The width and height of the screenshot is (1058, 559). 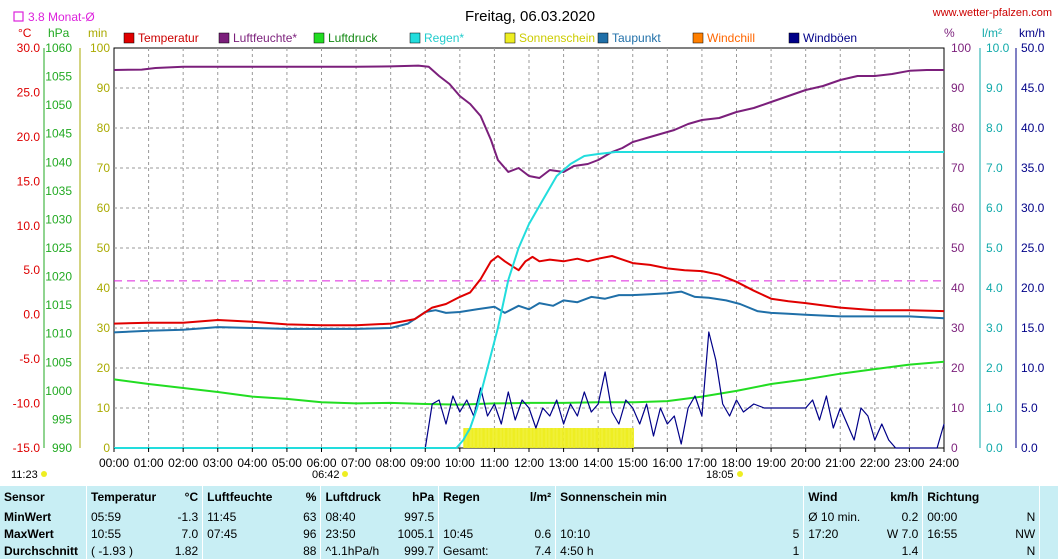 I want to click on legend-label: Luftdruck, so click(x=353, y=38).